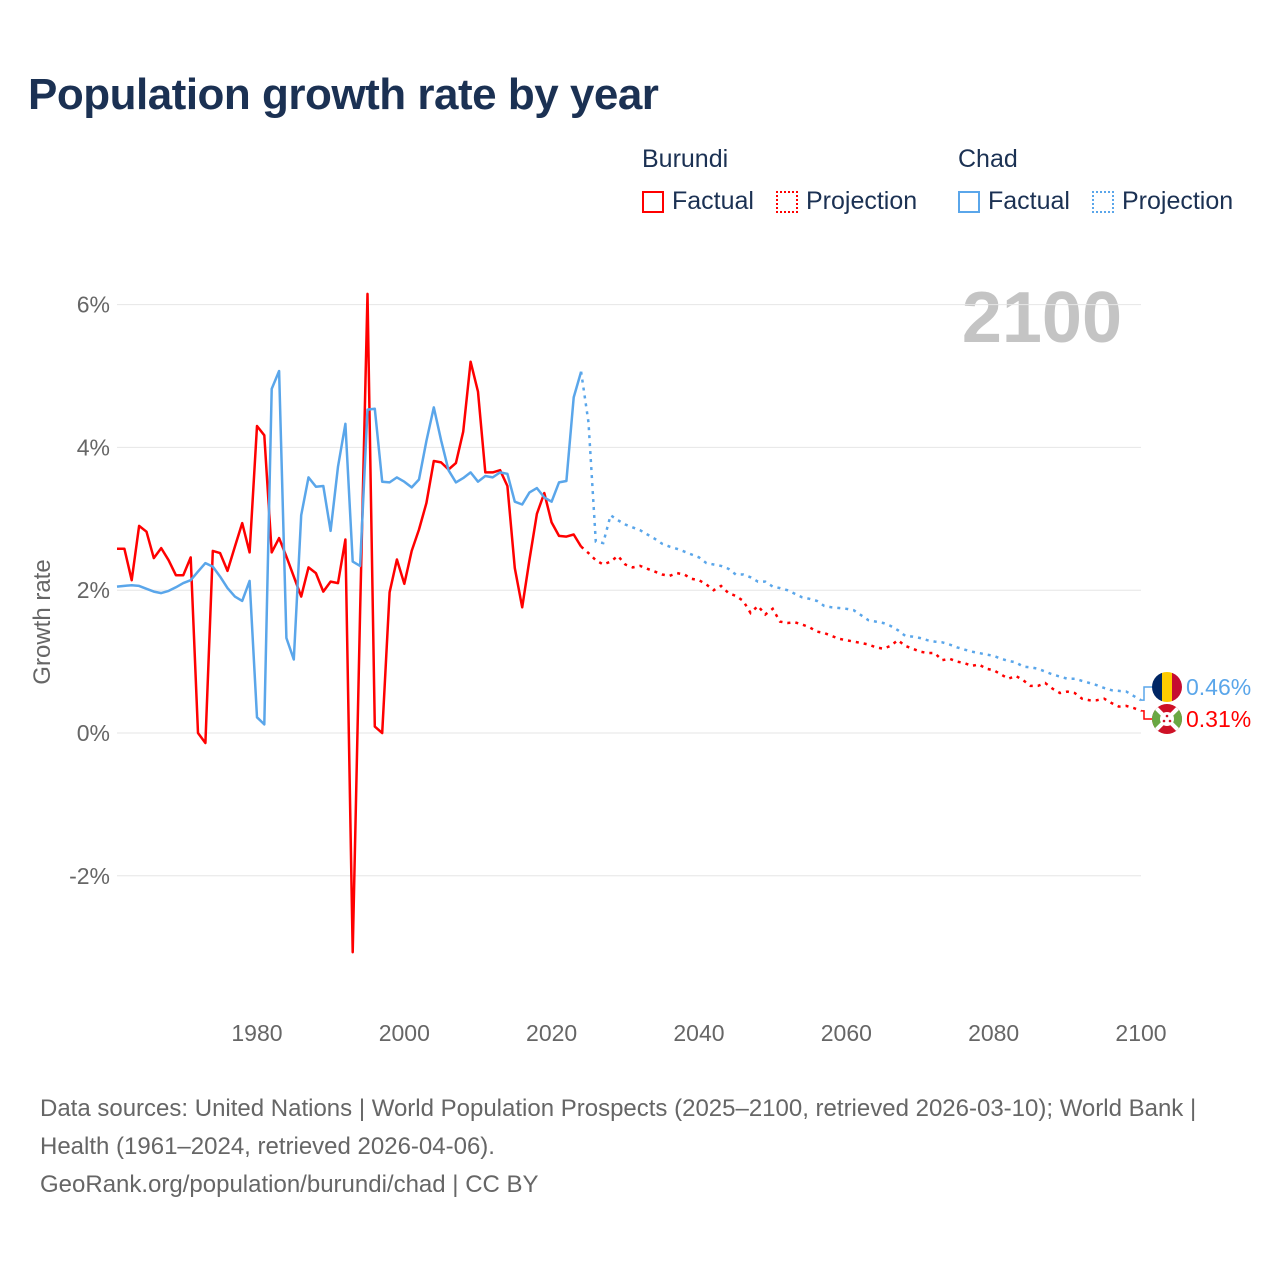 This screenshot has height=1280, width=1280. I want to click on burundi-projection-line, so click(861, 629).